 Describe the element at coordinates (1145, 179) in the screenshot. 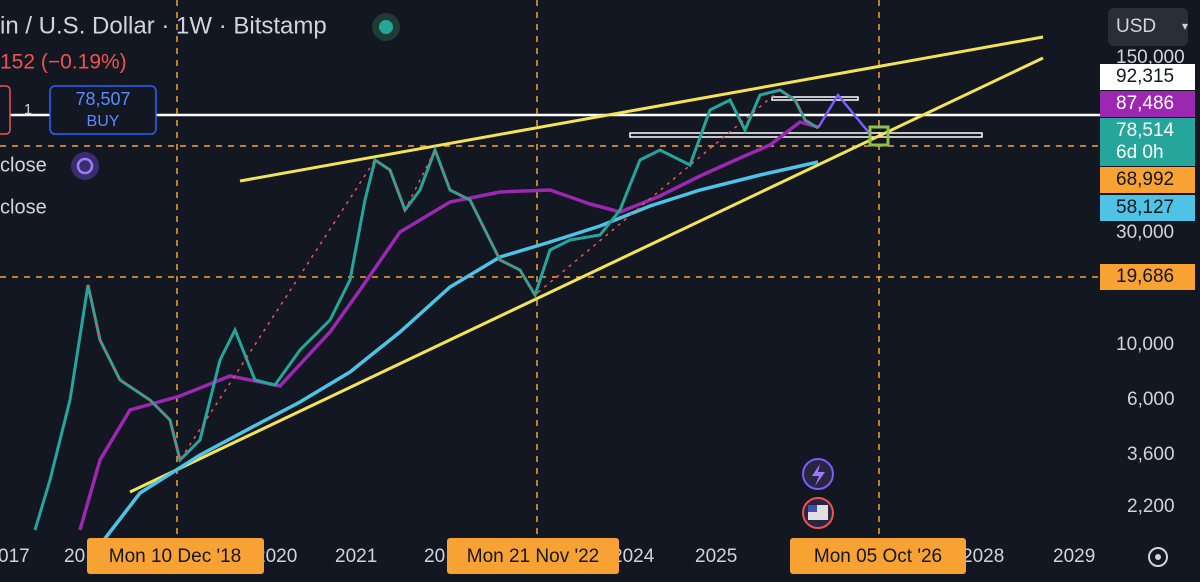

I see `price-tag-label: 68,992` at that location.